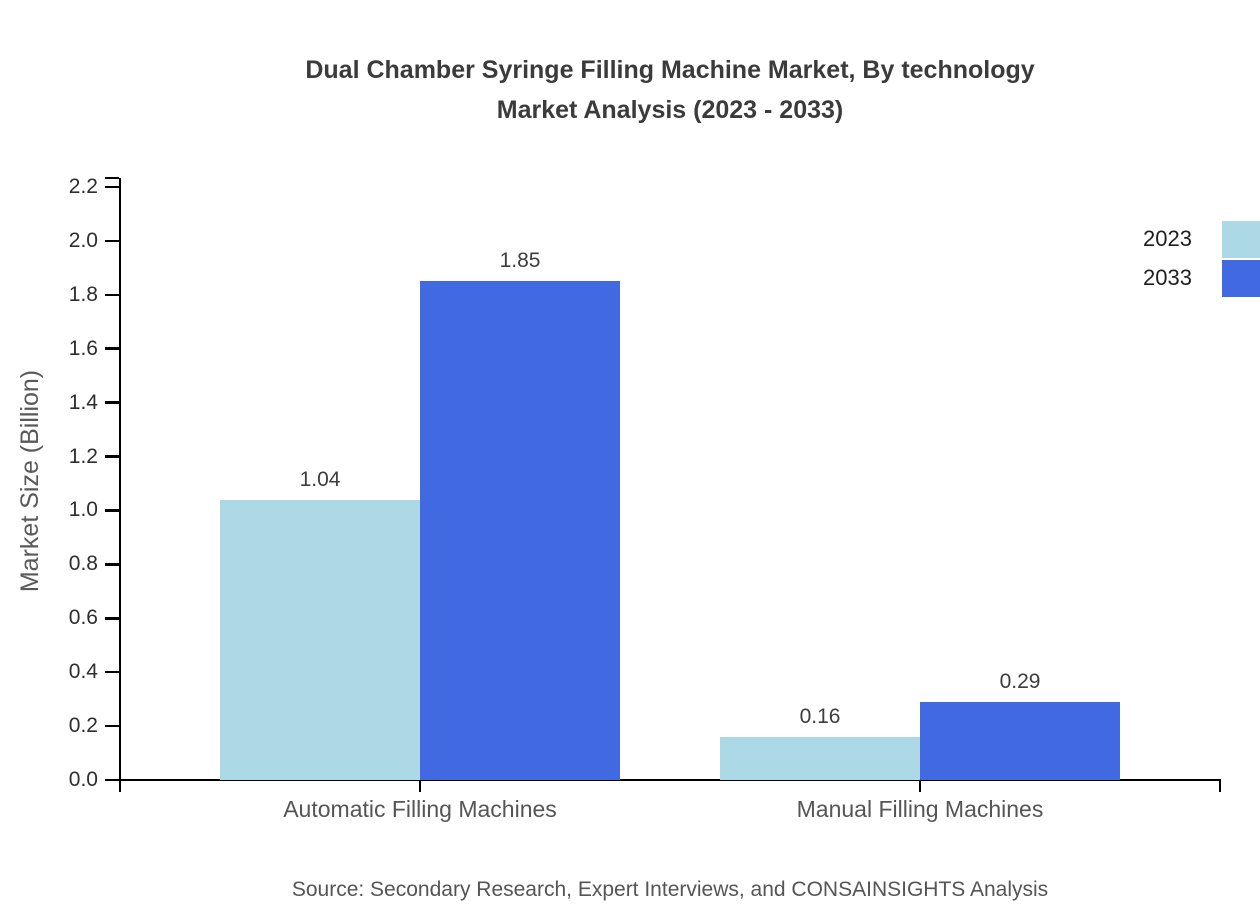 This screenshot has height=920, width=1260. Describe the element at coordinates (1020, 681) in the screenshot. I see `value-label-2033-2: 0.29` at that location.